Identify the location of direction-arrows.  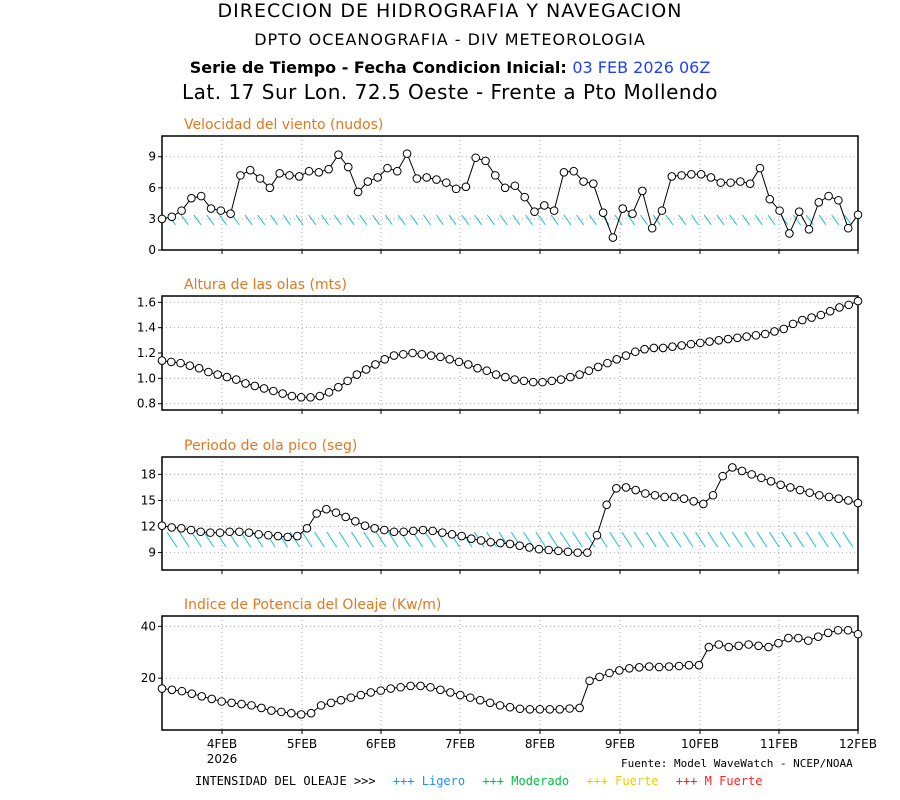
(510, 220).